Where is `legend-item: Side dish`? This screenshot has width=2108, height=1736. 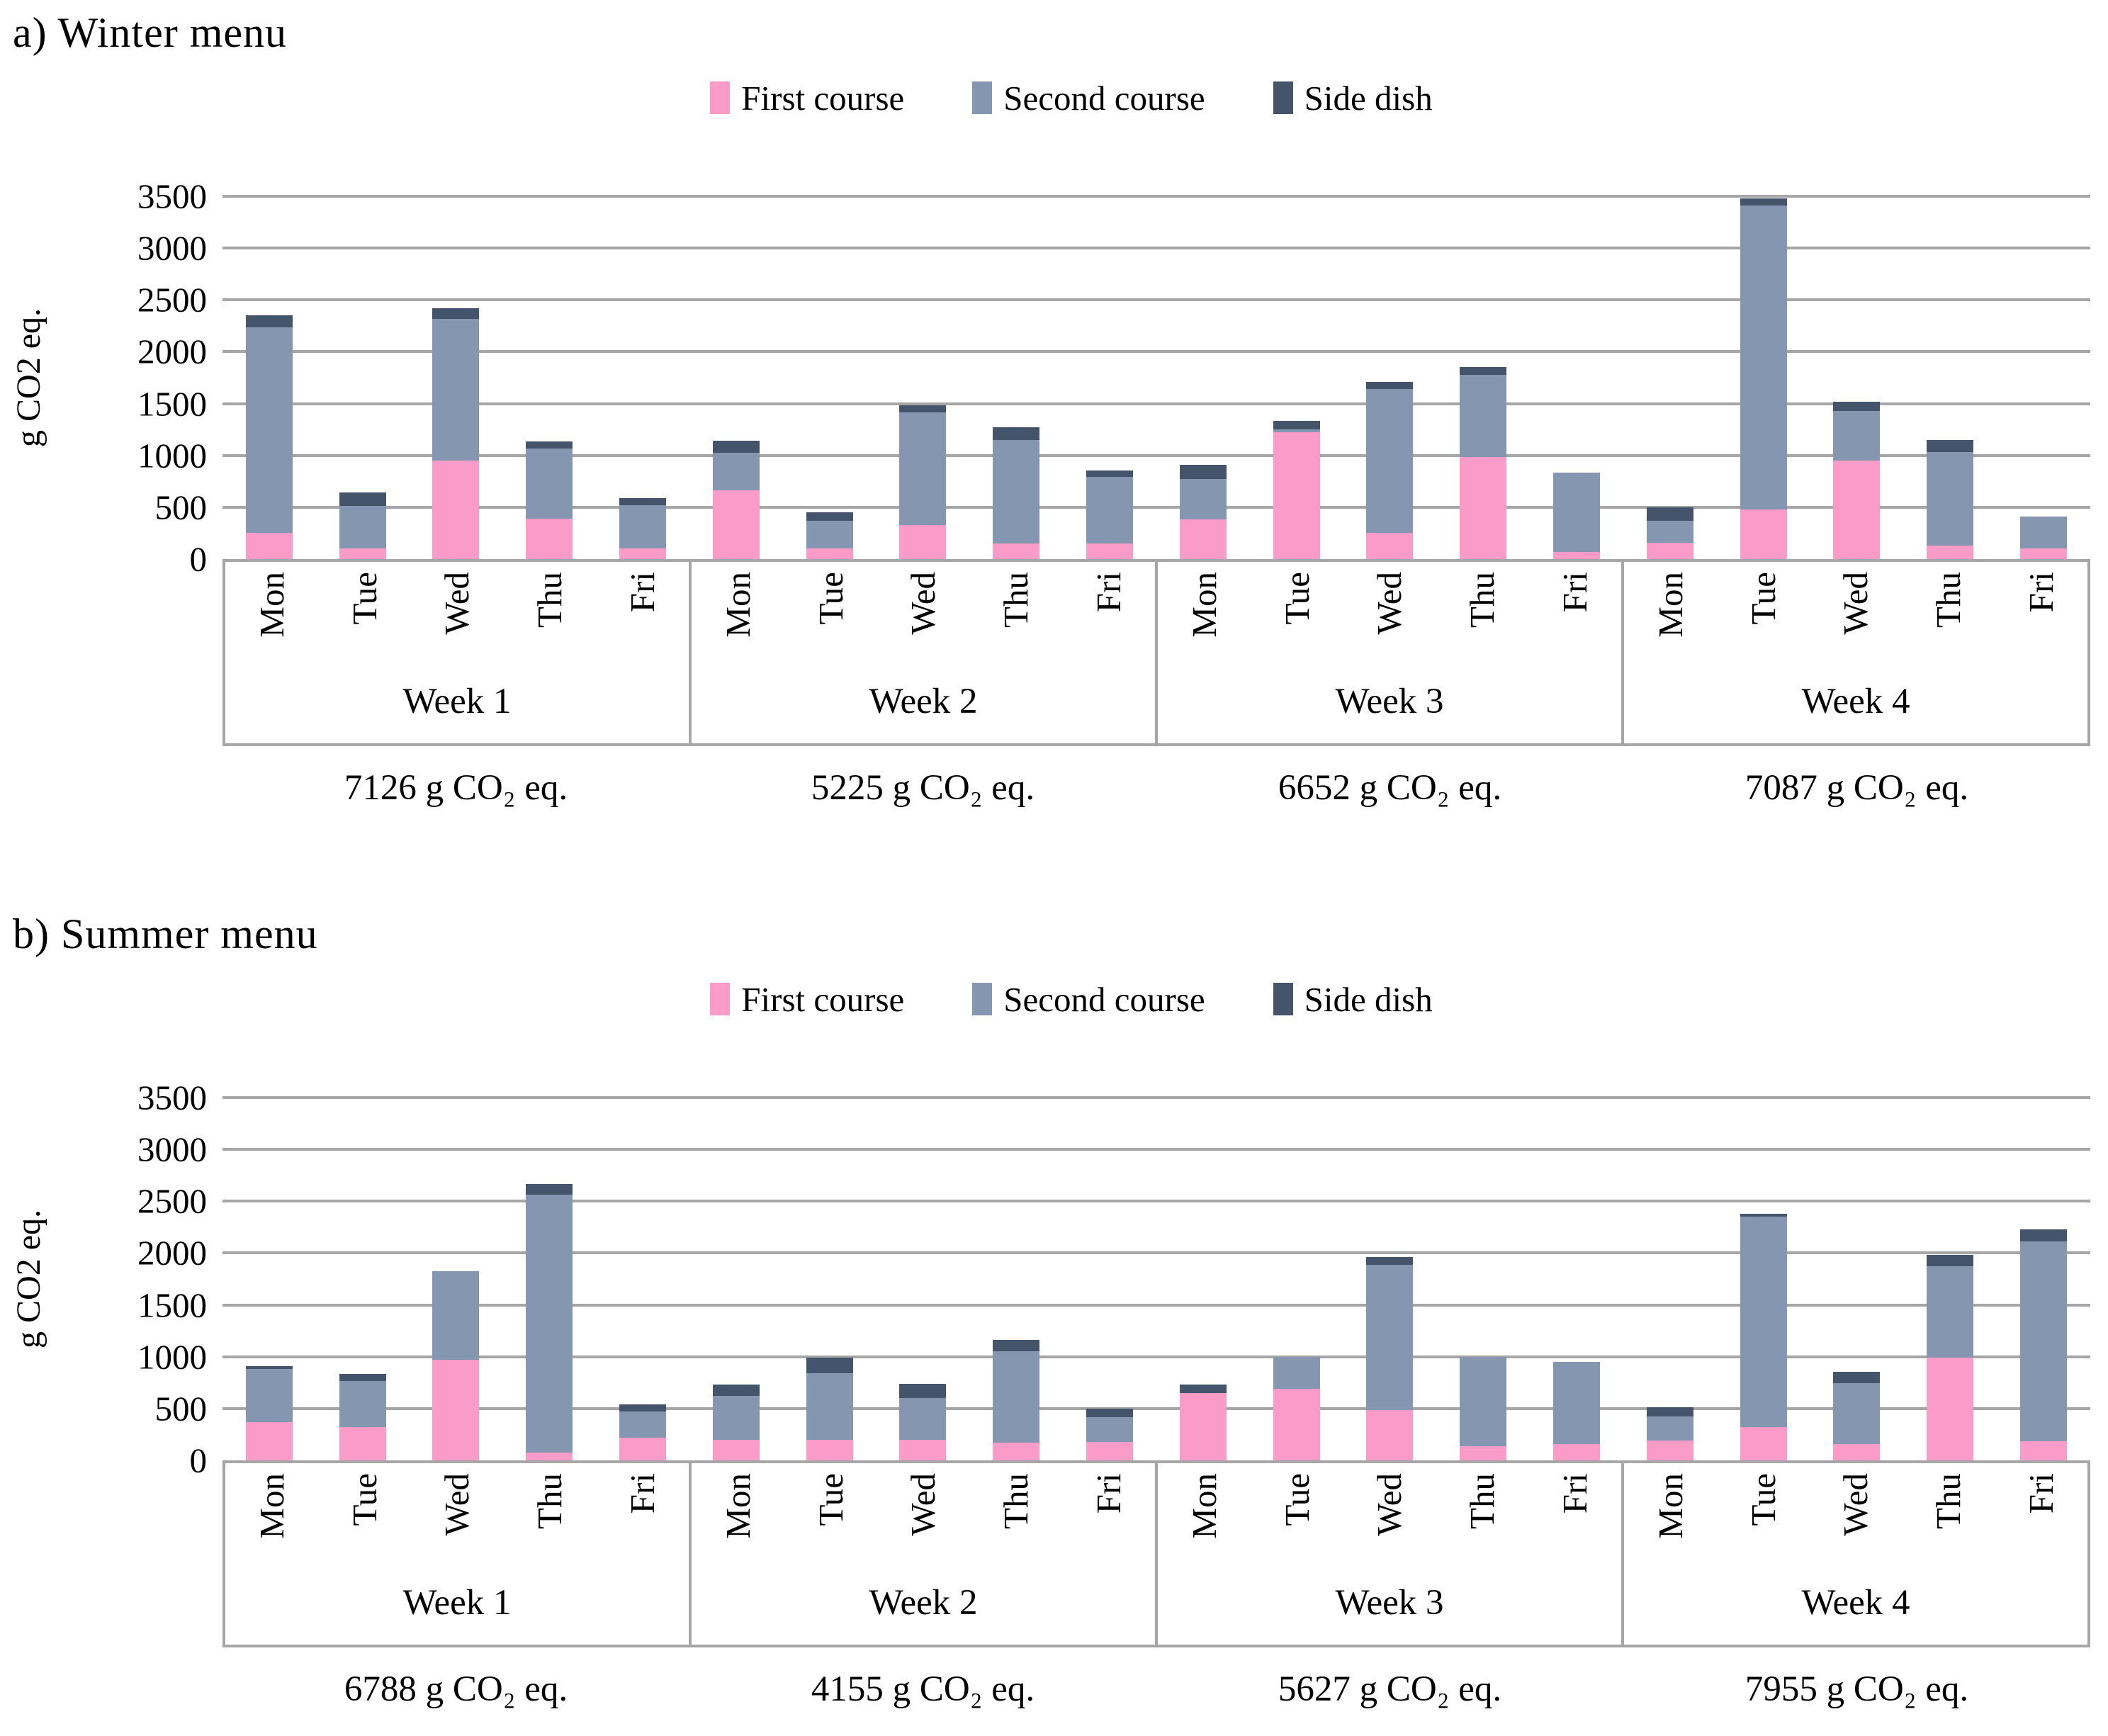 legend-item: Side dish is located at coordinates (1353, 999).